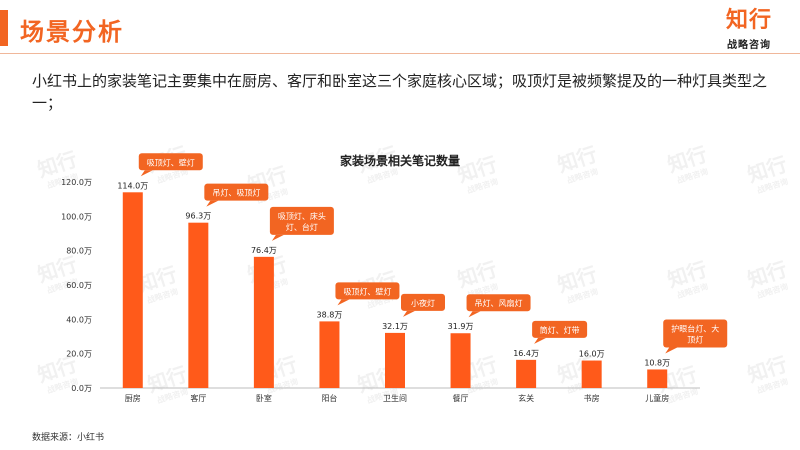  Describe the element at coordinates (695, 328) in the screenshot. I see `annotation-text: 护眼台灯、大` at that location.